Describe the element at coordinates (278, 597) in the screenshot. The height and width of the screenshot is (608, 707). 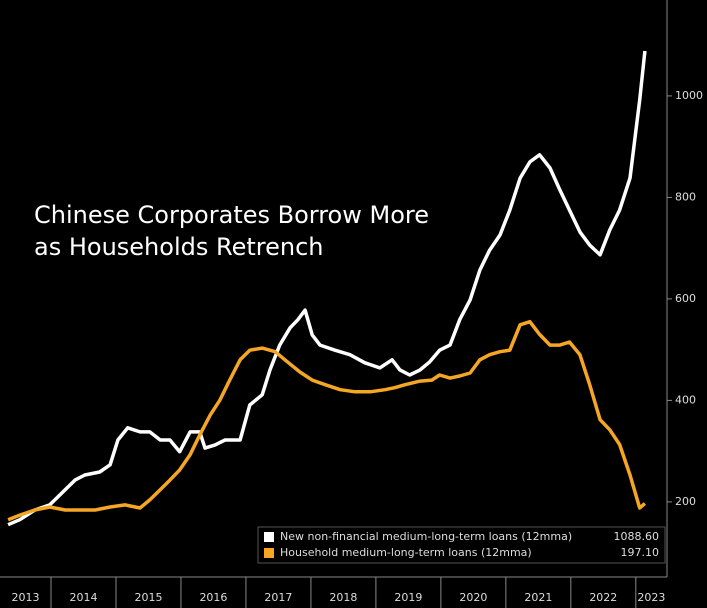
I see `x-tick-label: 2017` at that location.